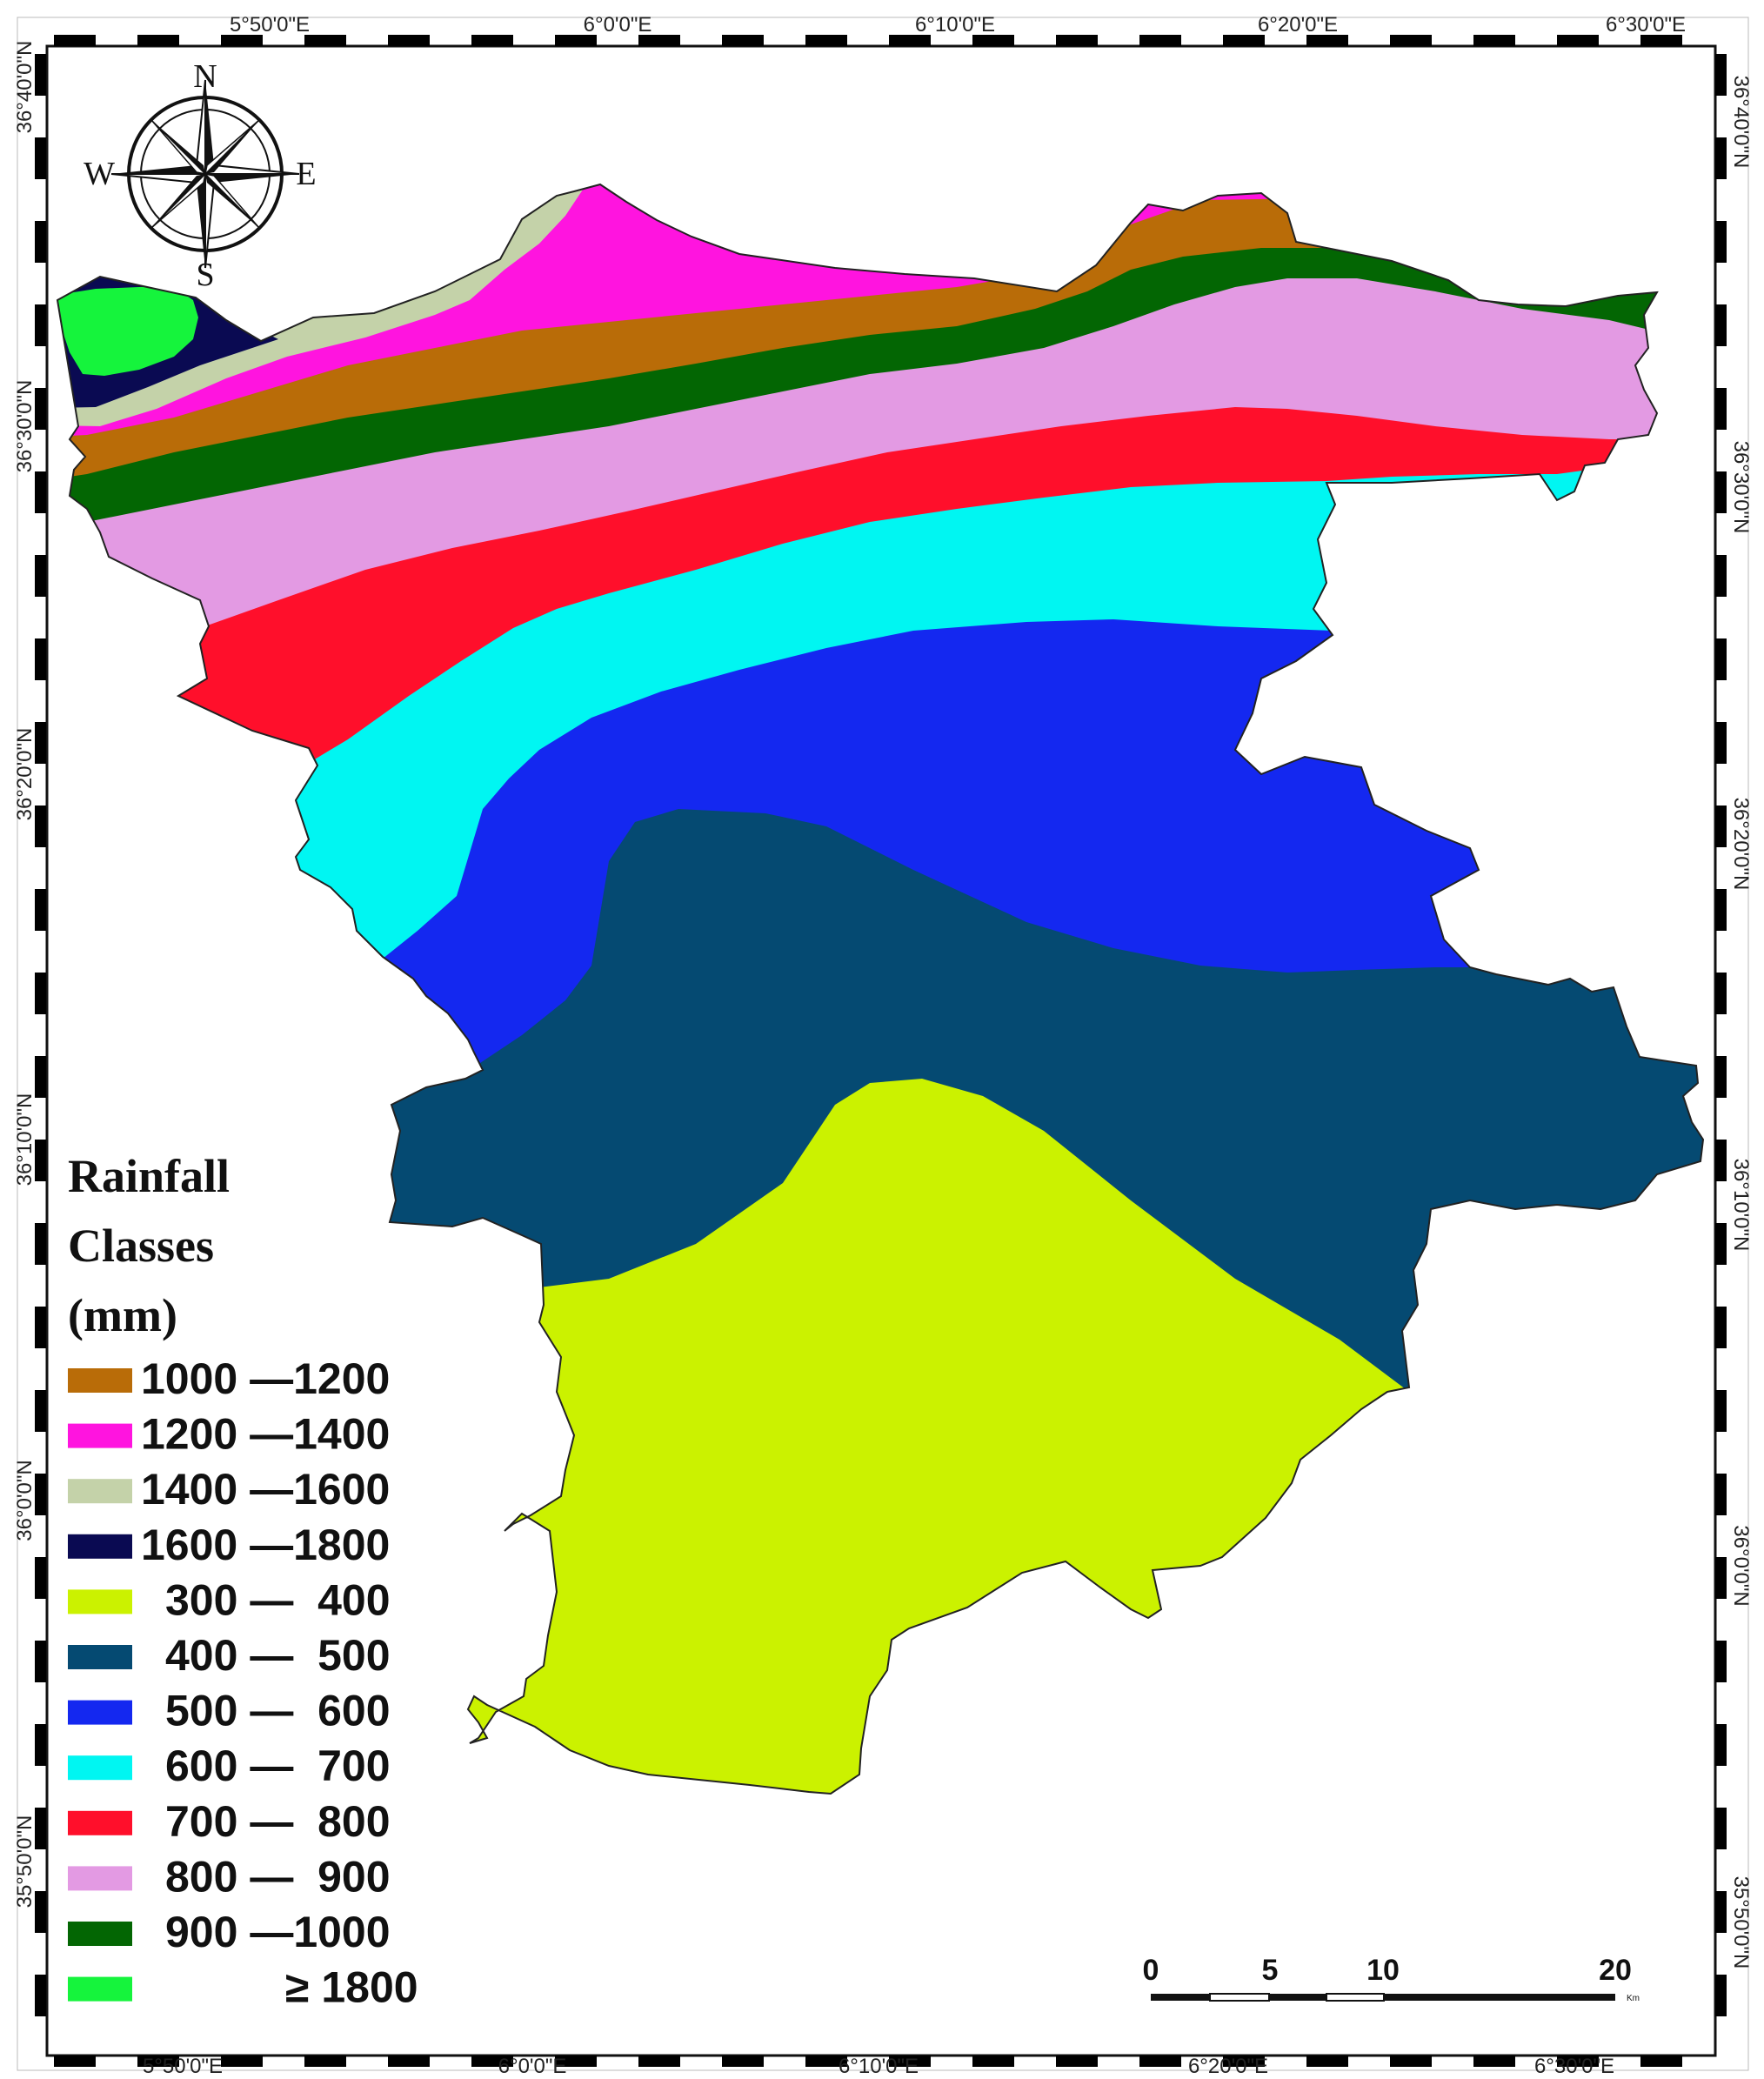  What do you see at coordinates (99, 174) in the screenshot?
I see `compass-west: W` at bounding box center [99, 174].